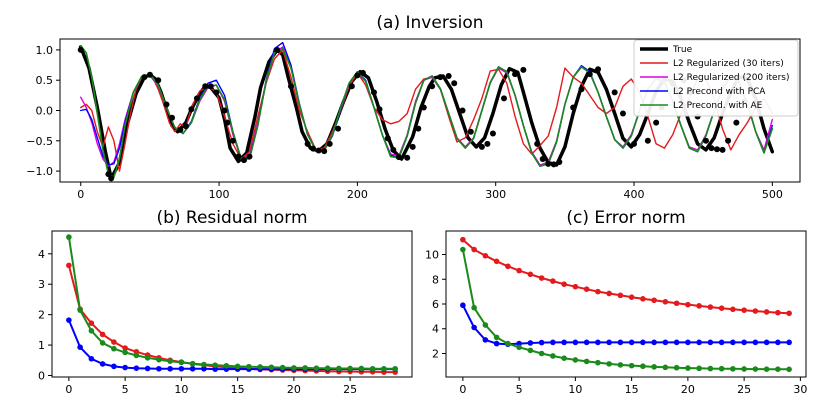 Image resolution: width=822 pixels, height=411 pixels. Describe the element at coordinates (435, 304) in the screenshot. I see `error-ytick-label-2: 6` at that location.